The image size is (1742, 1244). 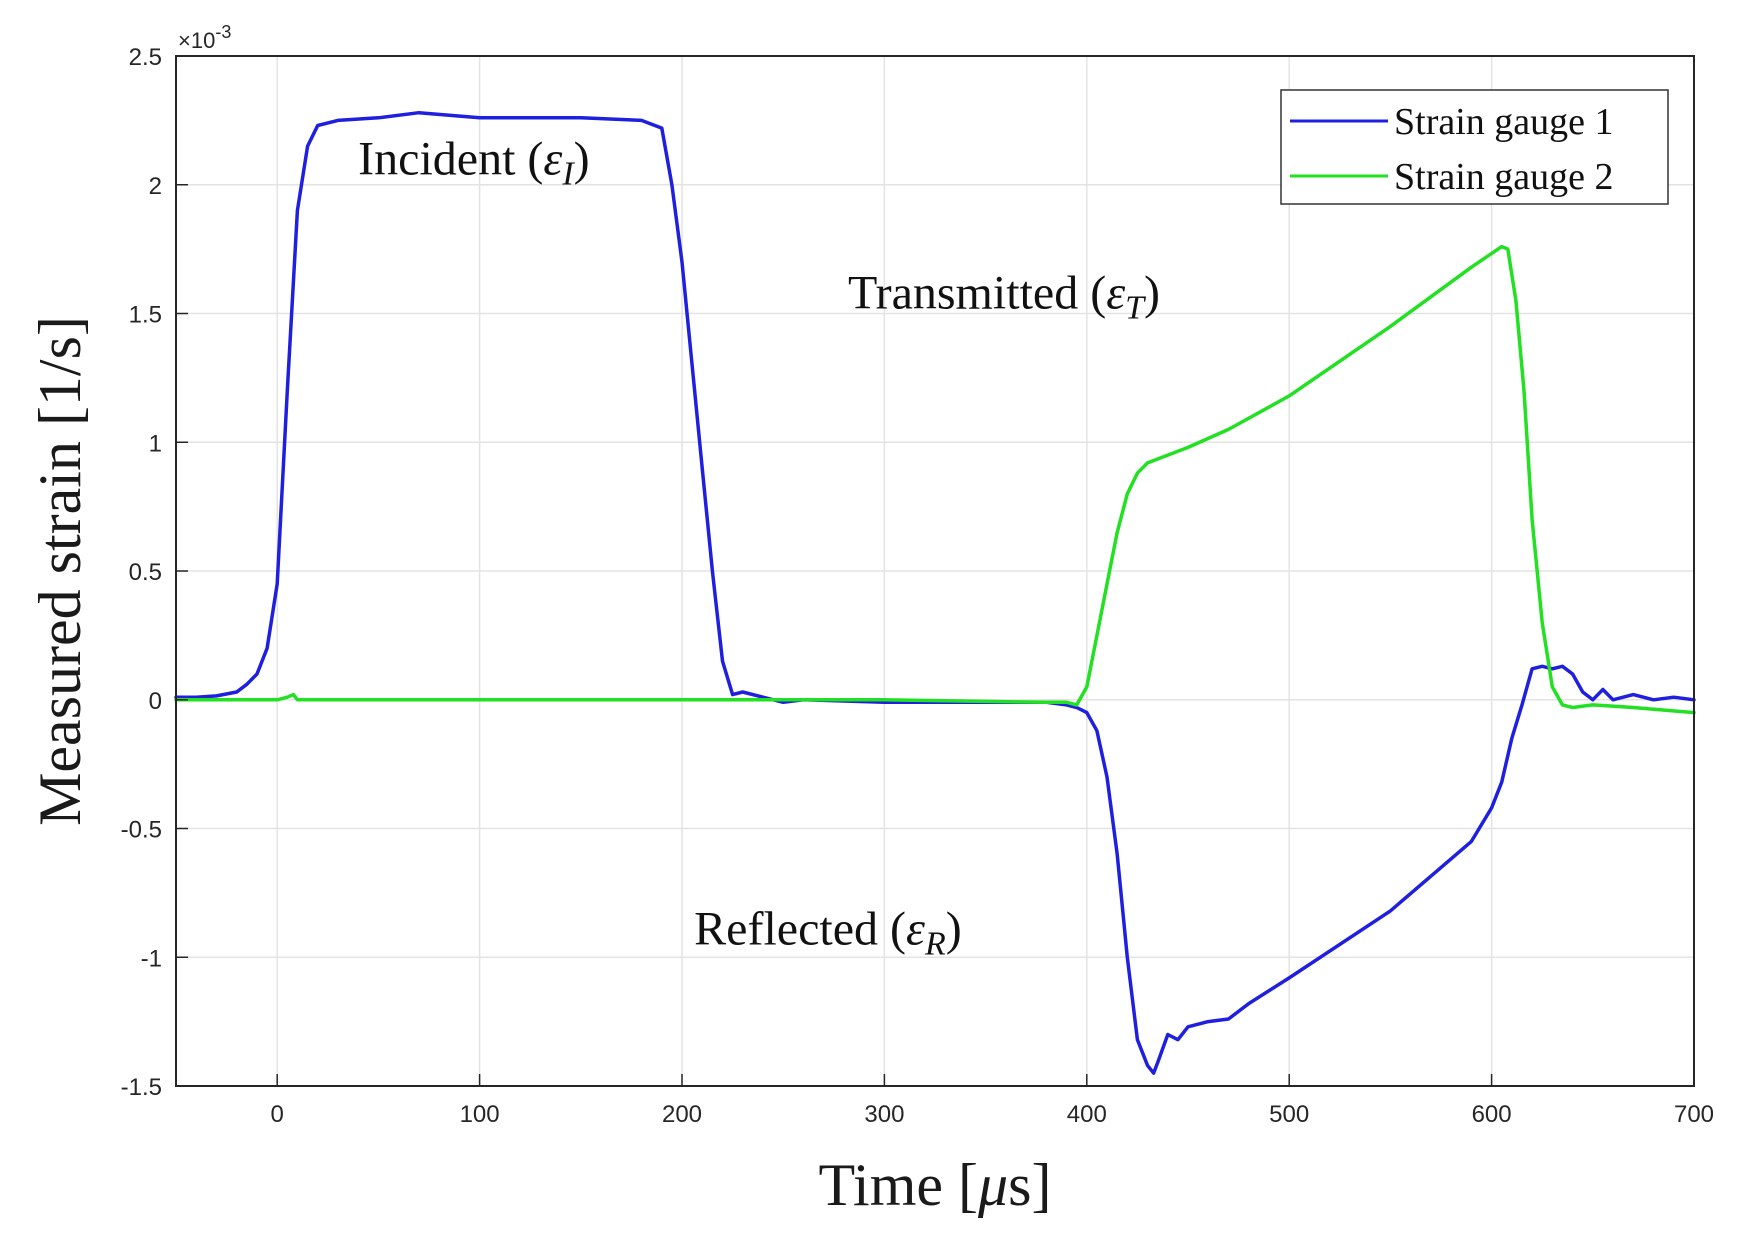 What do you see at coordinates (223, 32) in the screenshot?
I see `y-axis-exponent-power: -3` at bounding box center [223, 32].